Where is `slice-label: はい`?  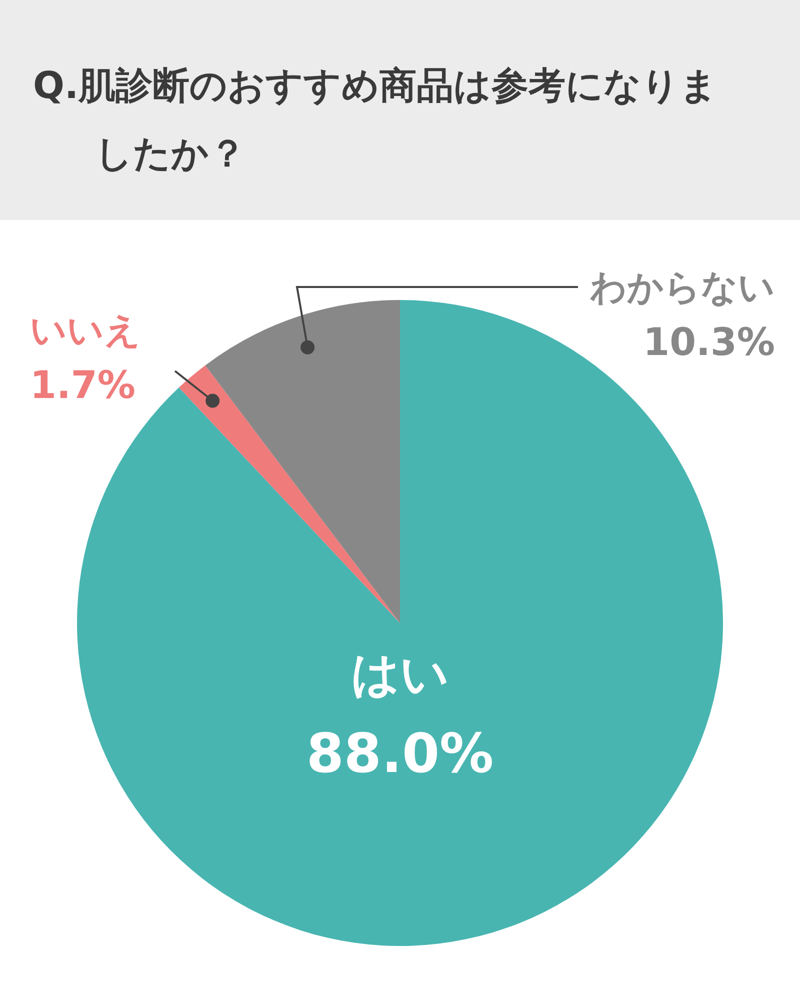 slice-label: はい is located at coordinates (400, 674).